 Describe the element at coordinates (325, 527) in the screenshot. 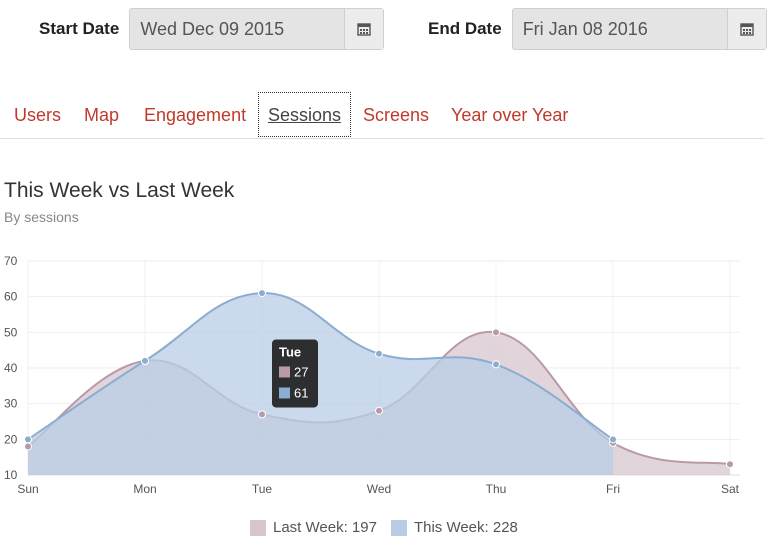

I see `legend-label-last-week: Last Week: 197` at that location.